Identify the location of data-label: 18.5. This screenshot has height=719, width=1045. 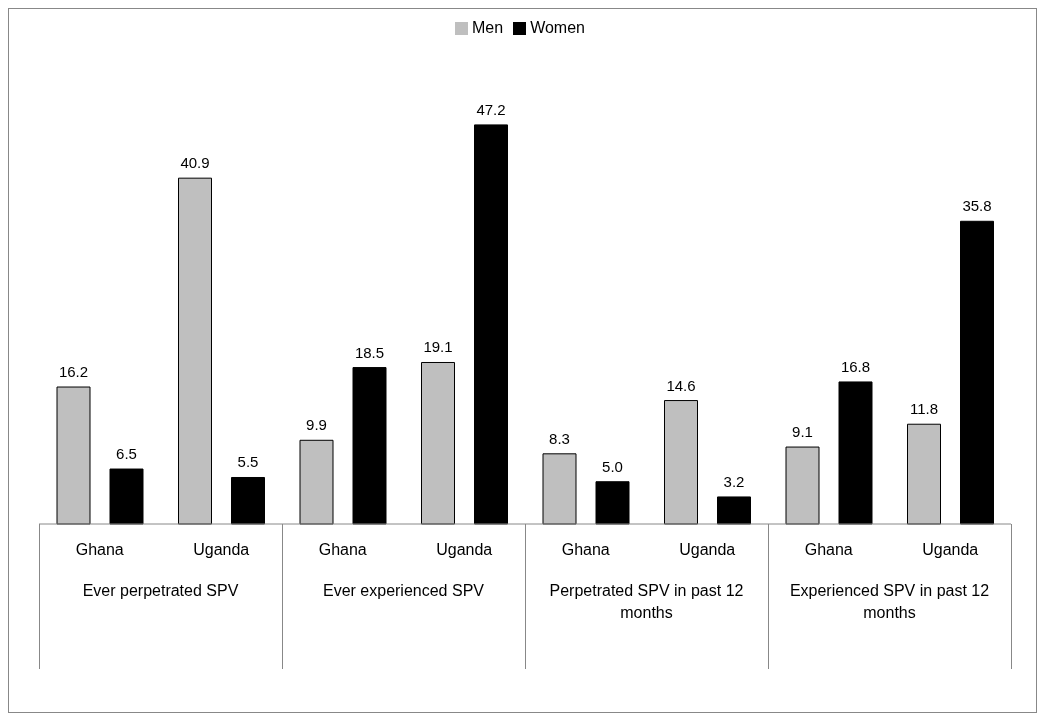
(369, 352).